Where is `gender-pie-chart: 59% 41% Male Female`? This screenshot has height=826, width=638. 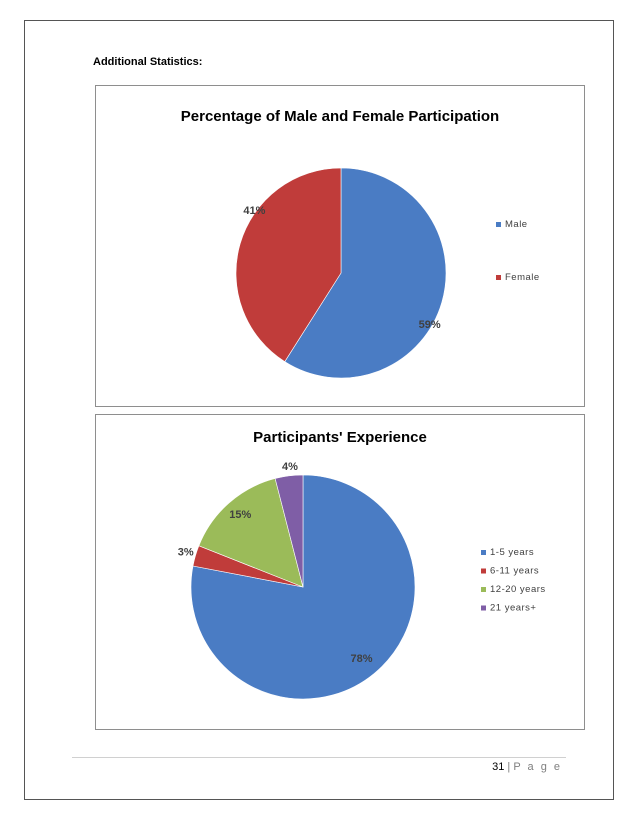
gender-pie-chart: 59% 41% Male Female is located at coordinates (387, 273).